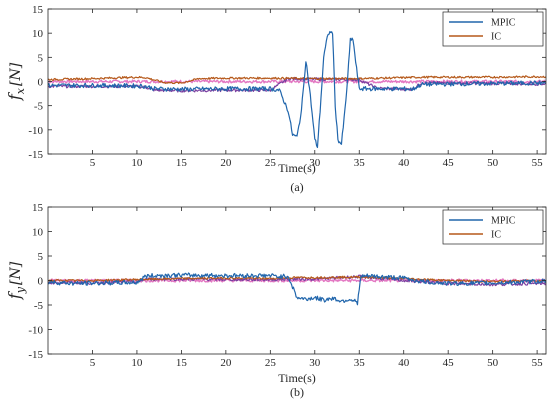 This screenshot has width=550, height=401. I want to click on series-line-mpic, so click(297, 289).